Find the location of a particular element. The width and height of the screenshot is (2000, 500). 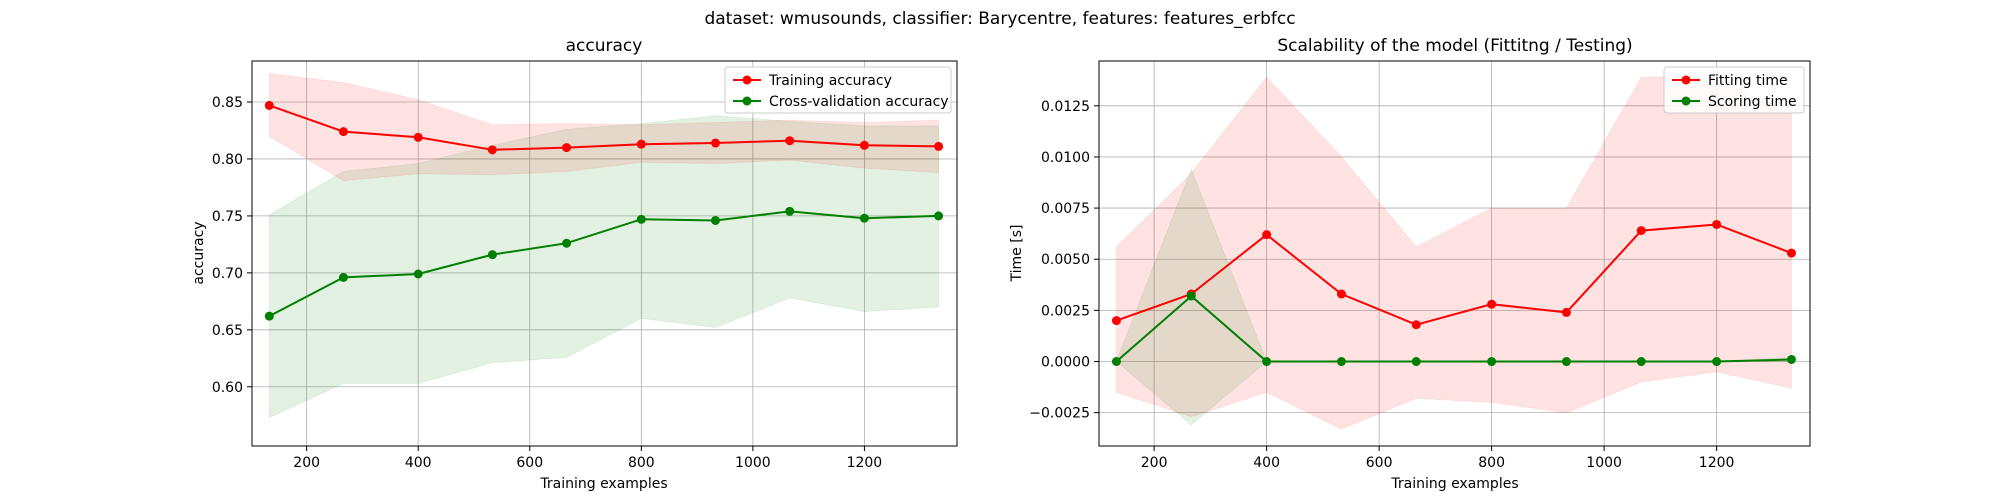

y-tick-label: 0.60 is located at coordinates (227, 388).